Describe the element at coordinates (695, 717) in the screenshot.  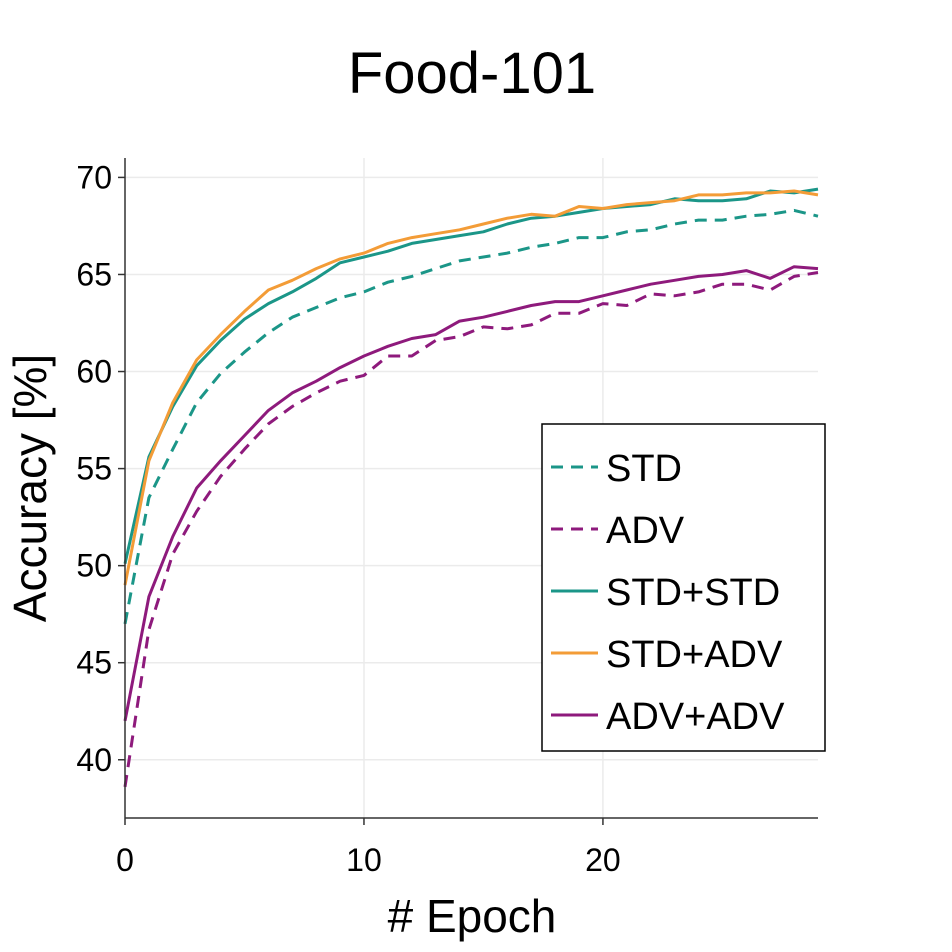
I see `legend-label: ADV+ADV` at that location.